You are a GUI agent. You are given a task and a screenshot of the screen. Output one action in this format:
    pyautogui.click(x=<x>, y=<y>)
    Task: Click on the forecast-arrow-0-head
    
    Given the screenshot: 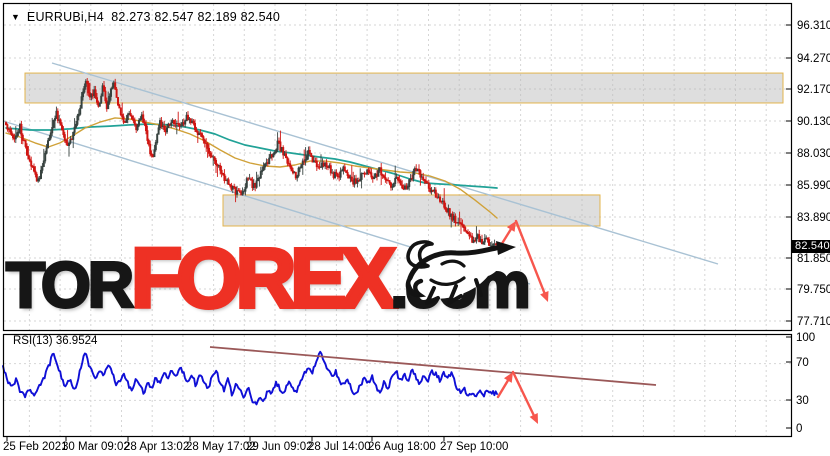 What is the action you would take?
    pyautogui.click(x=511, y=226)
    